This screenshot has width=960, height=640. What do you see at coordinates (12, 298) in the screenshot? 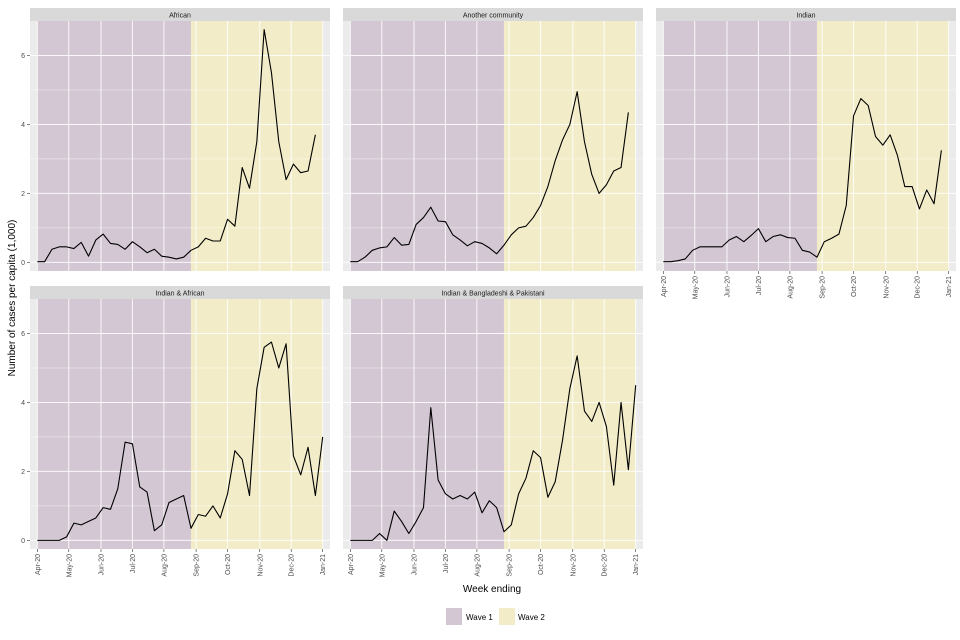
I see `y-axis-title: Number of cases per capita (1,000)` at bounding box center [12, 298].